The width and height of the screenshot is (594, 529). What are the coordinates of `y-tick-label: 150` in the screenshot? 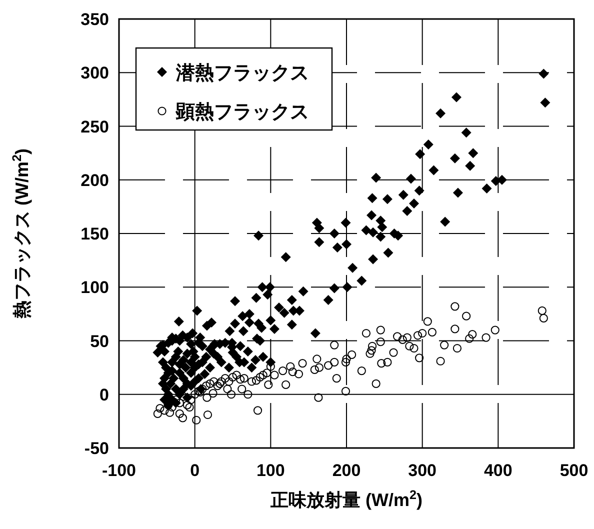 It's located at (94, 234).